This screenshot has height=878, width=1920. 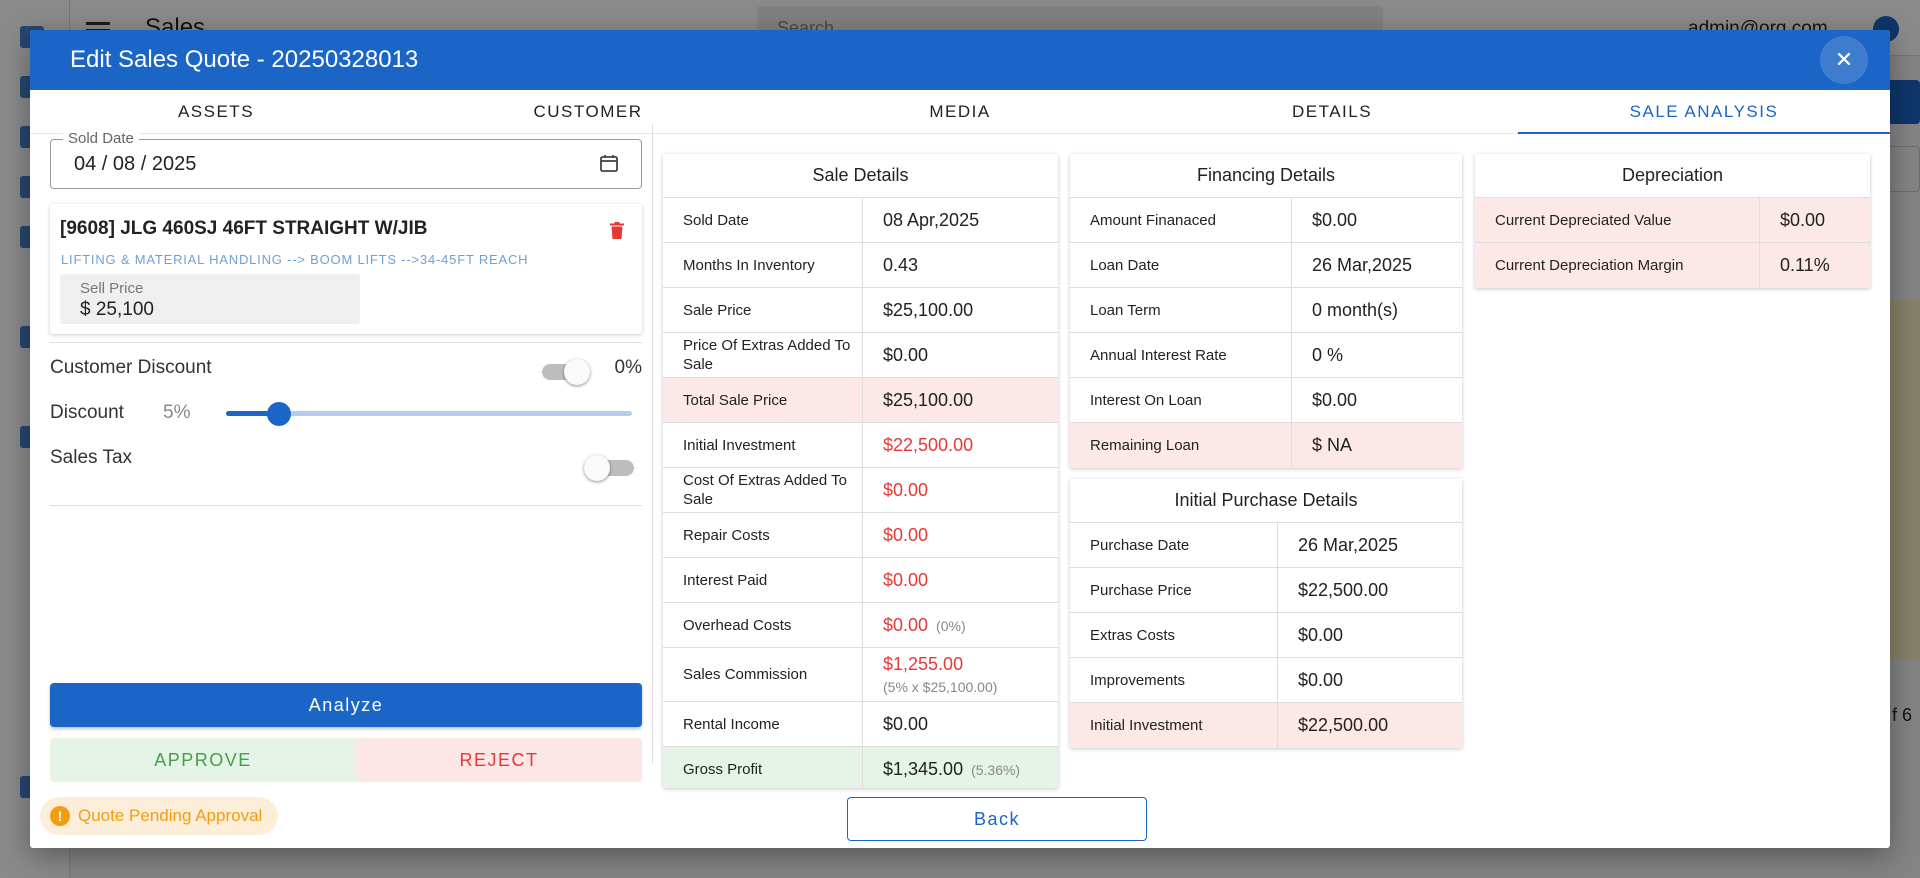 I want to click on tab-sale-analysis: SALE ANALYSIS, so click(x=1704, y=112).